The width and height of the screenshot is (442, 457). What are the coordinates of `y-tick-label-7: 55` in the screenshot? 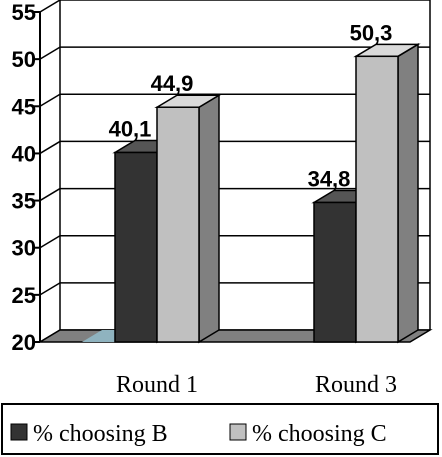 It's located at (24, 12).